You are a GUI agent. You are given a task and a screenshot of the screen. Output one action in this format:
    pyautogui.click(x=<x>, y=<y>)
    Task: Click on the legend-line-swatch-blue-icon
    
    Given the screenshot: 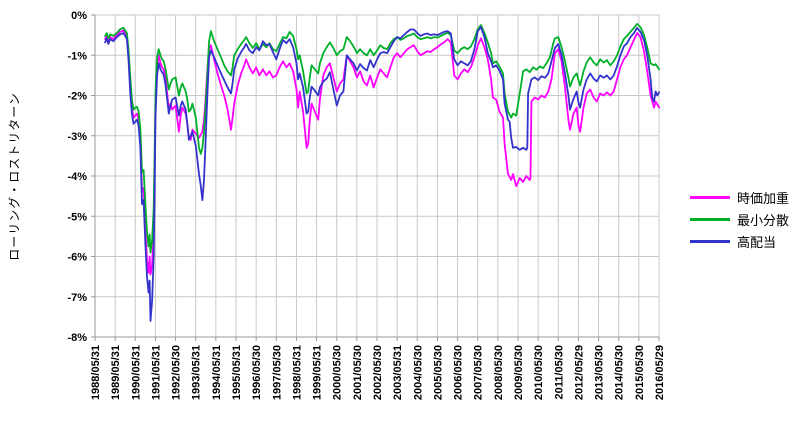 What is the action you would take?
    pyautogui.click(x=710, y=241)
    